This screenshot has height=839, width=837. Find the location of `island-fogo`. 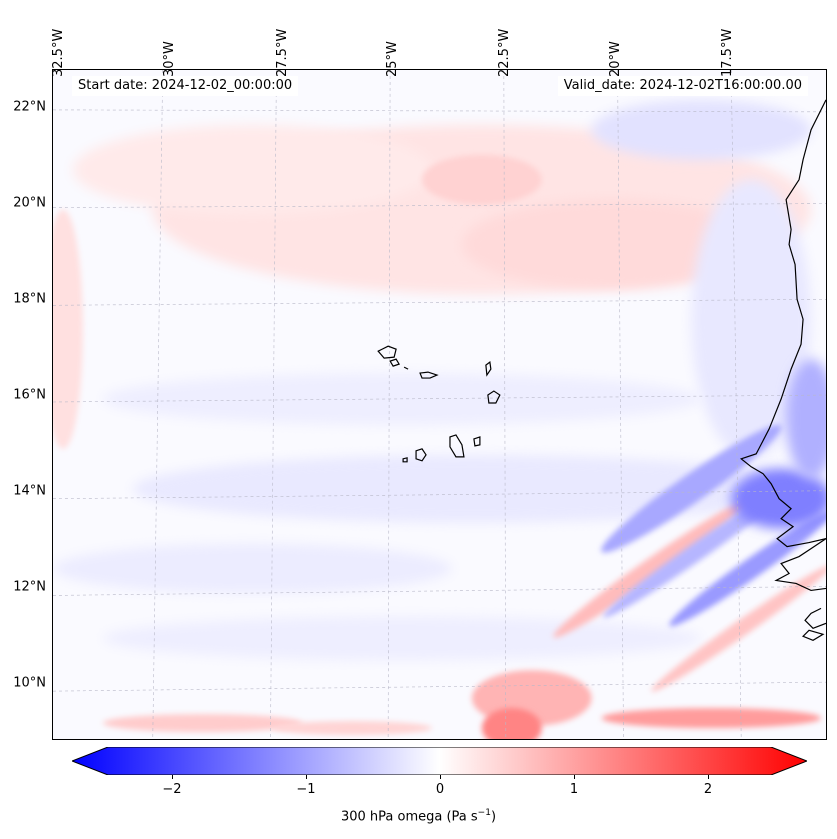

island-fogo is located at coordinates (421, 455).